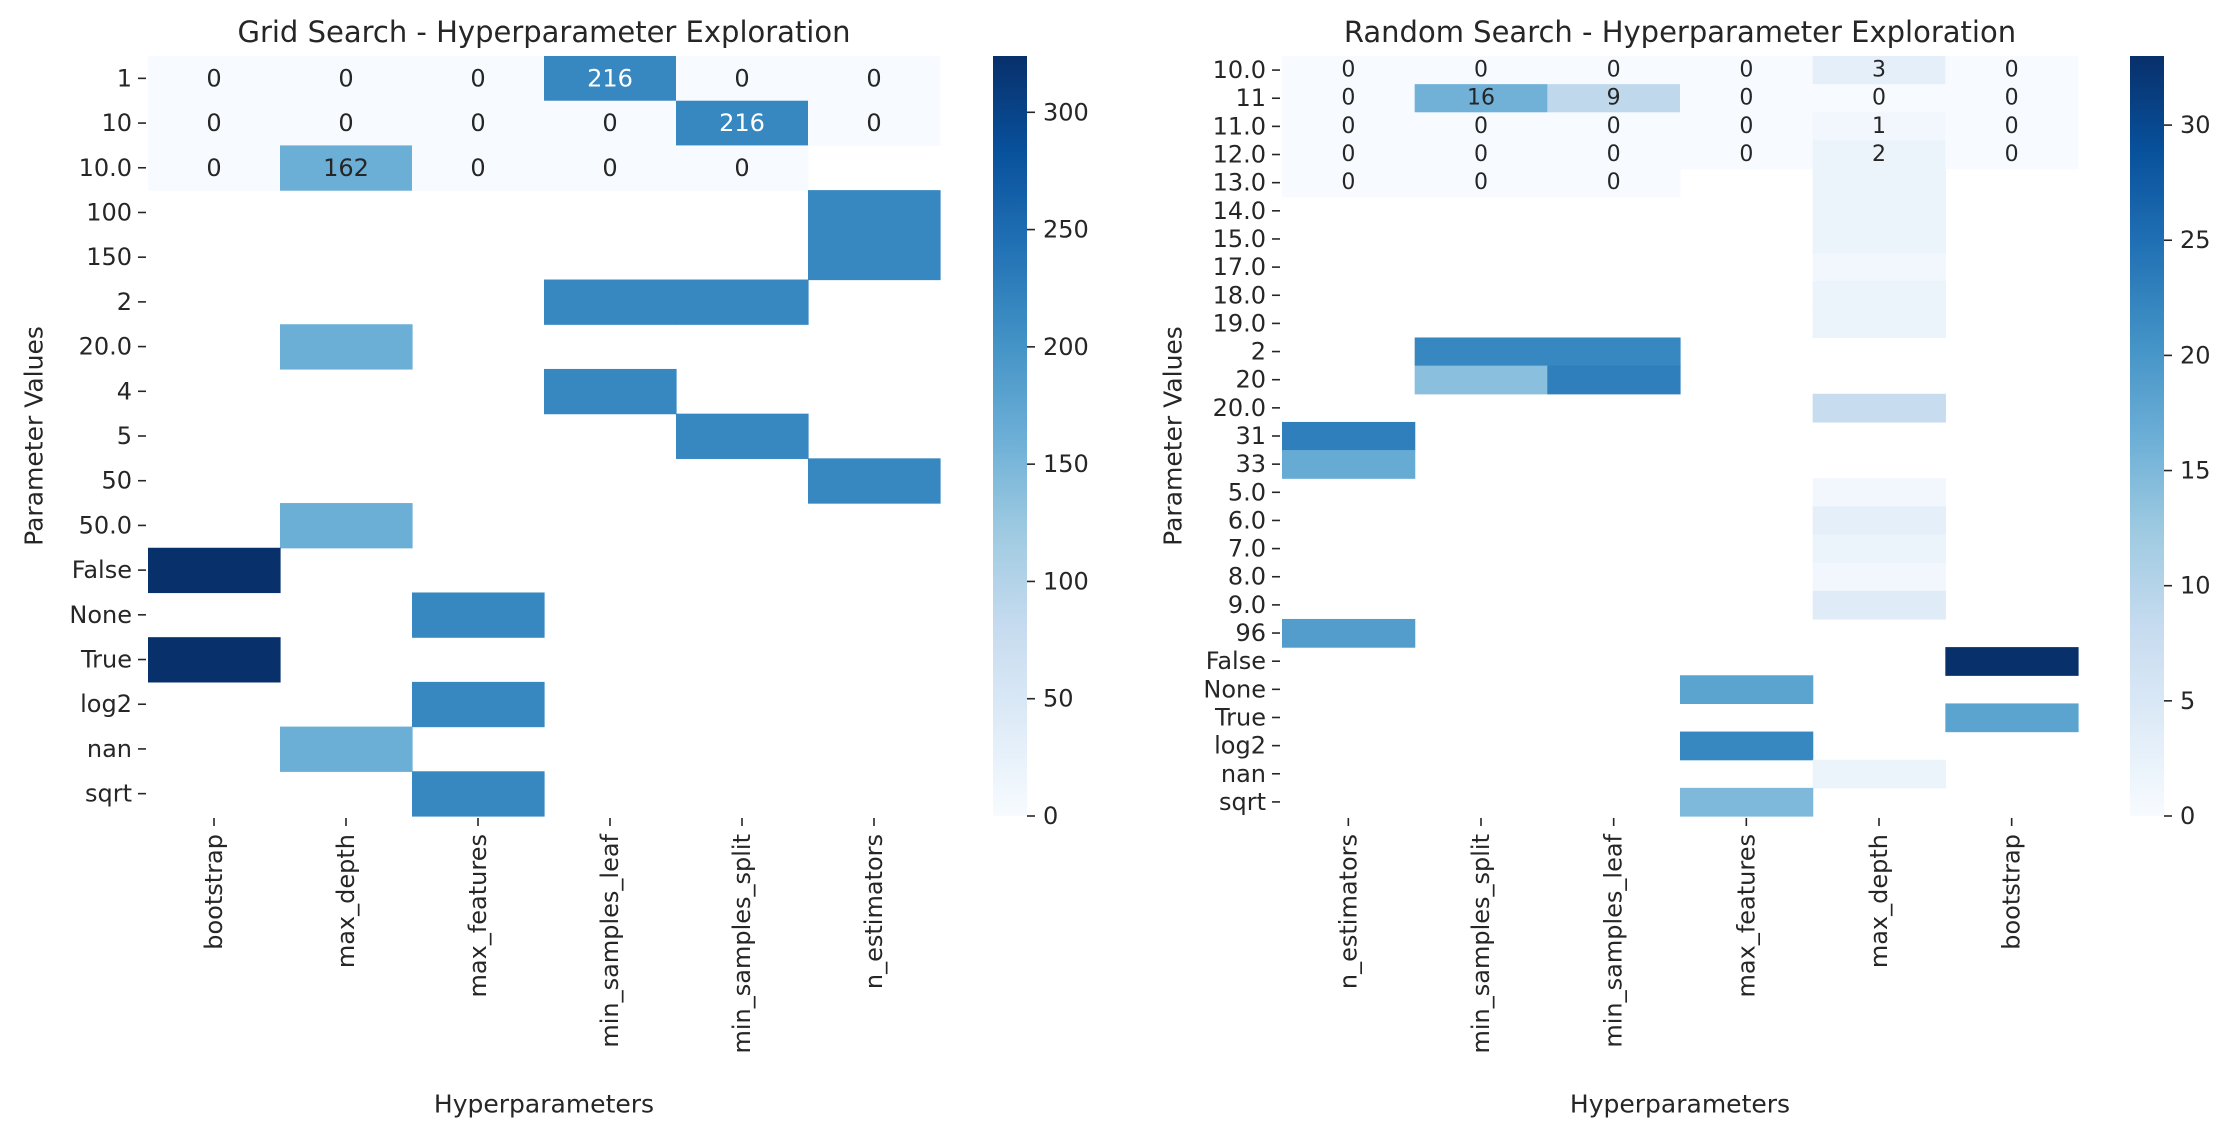  I want to click on cell-annotation: 9, so click(1614, 98).